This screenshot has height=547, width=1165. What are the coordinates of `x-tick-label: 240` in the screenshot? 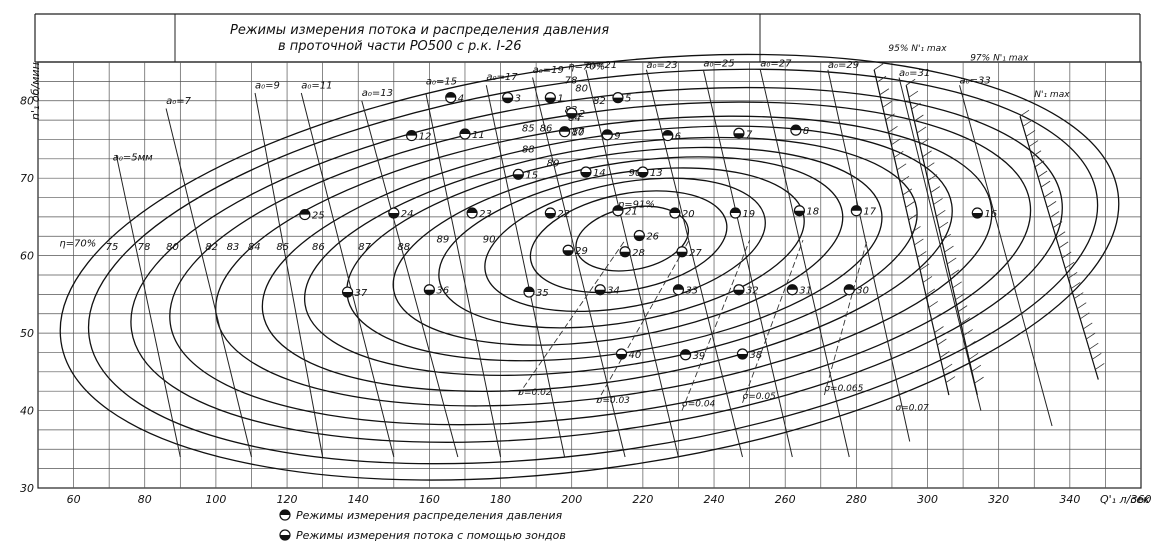 It's located at (714, 499).